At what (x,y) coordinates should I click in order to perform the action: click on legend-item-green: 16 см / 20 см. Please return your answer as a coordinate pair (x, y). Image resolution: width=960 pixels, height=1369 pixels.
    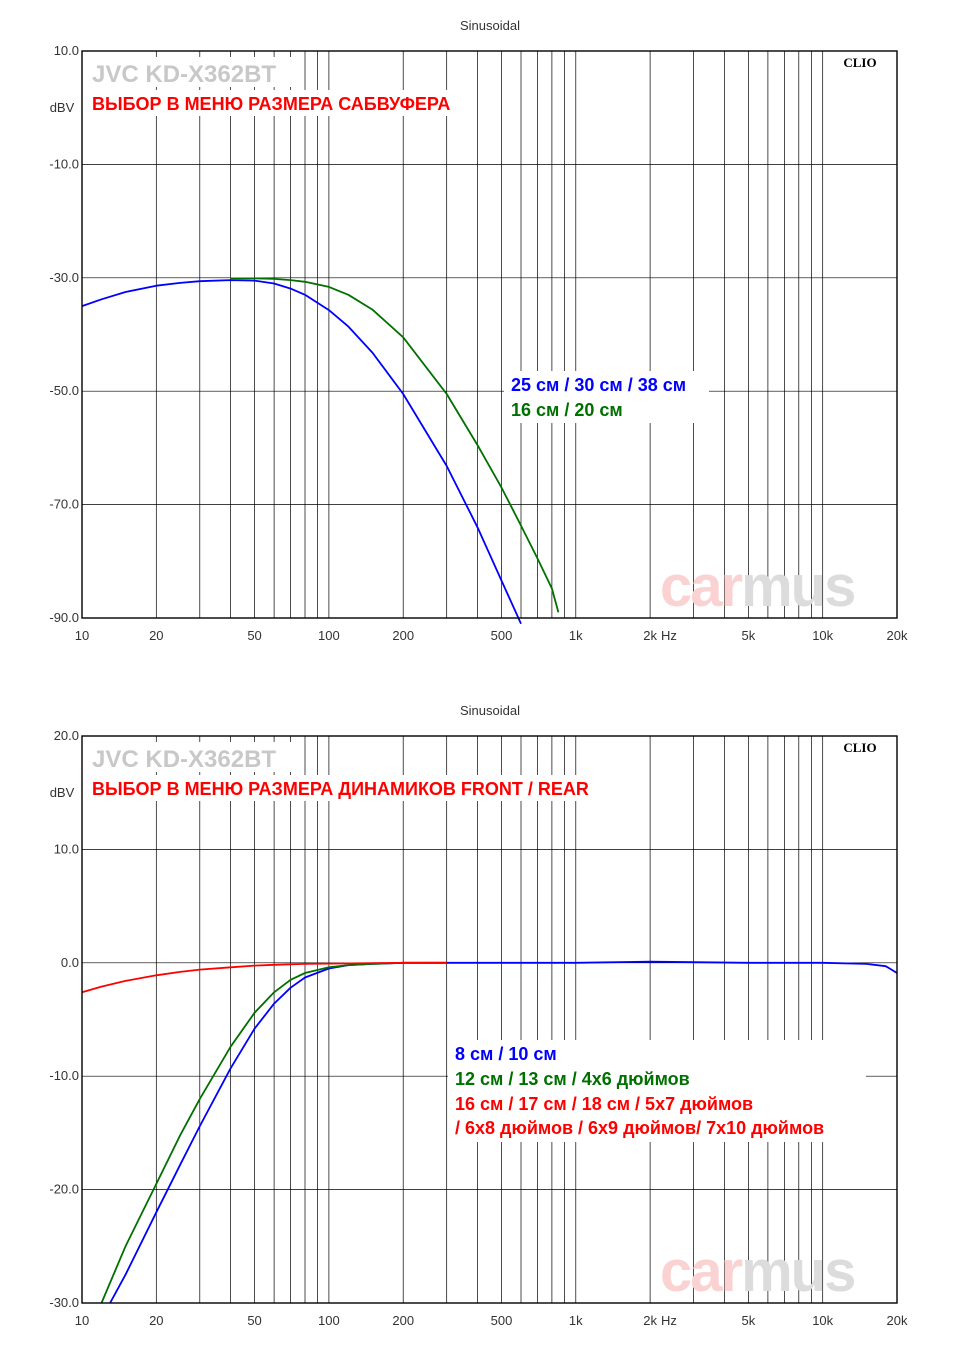
    Looking at the image, I should click on (567, 410).